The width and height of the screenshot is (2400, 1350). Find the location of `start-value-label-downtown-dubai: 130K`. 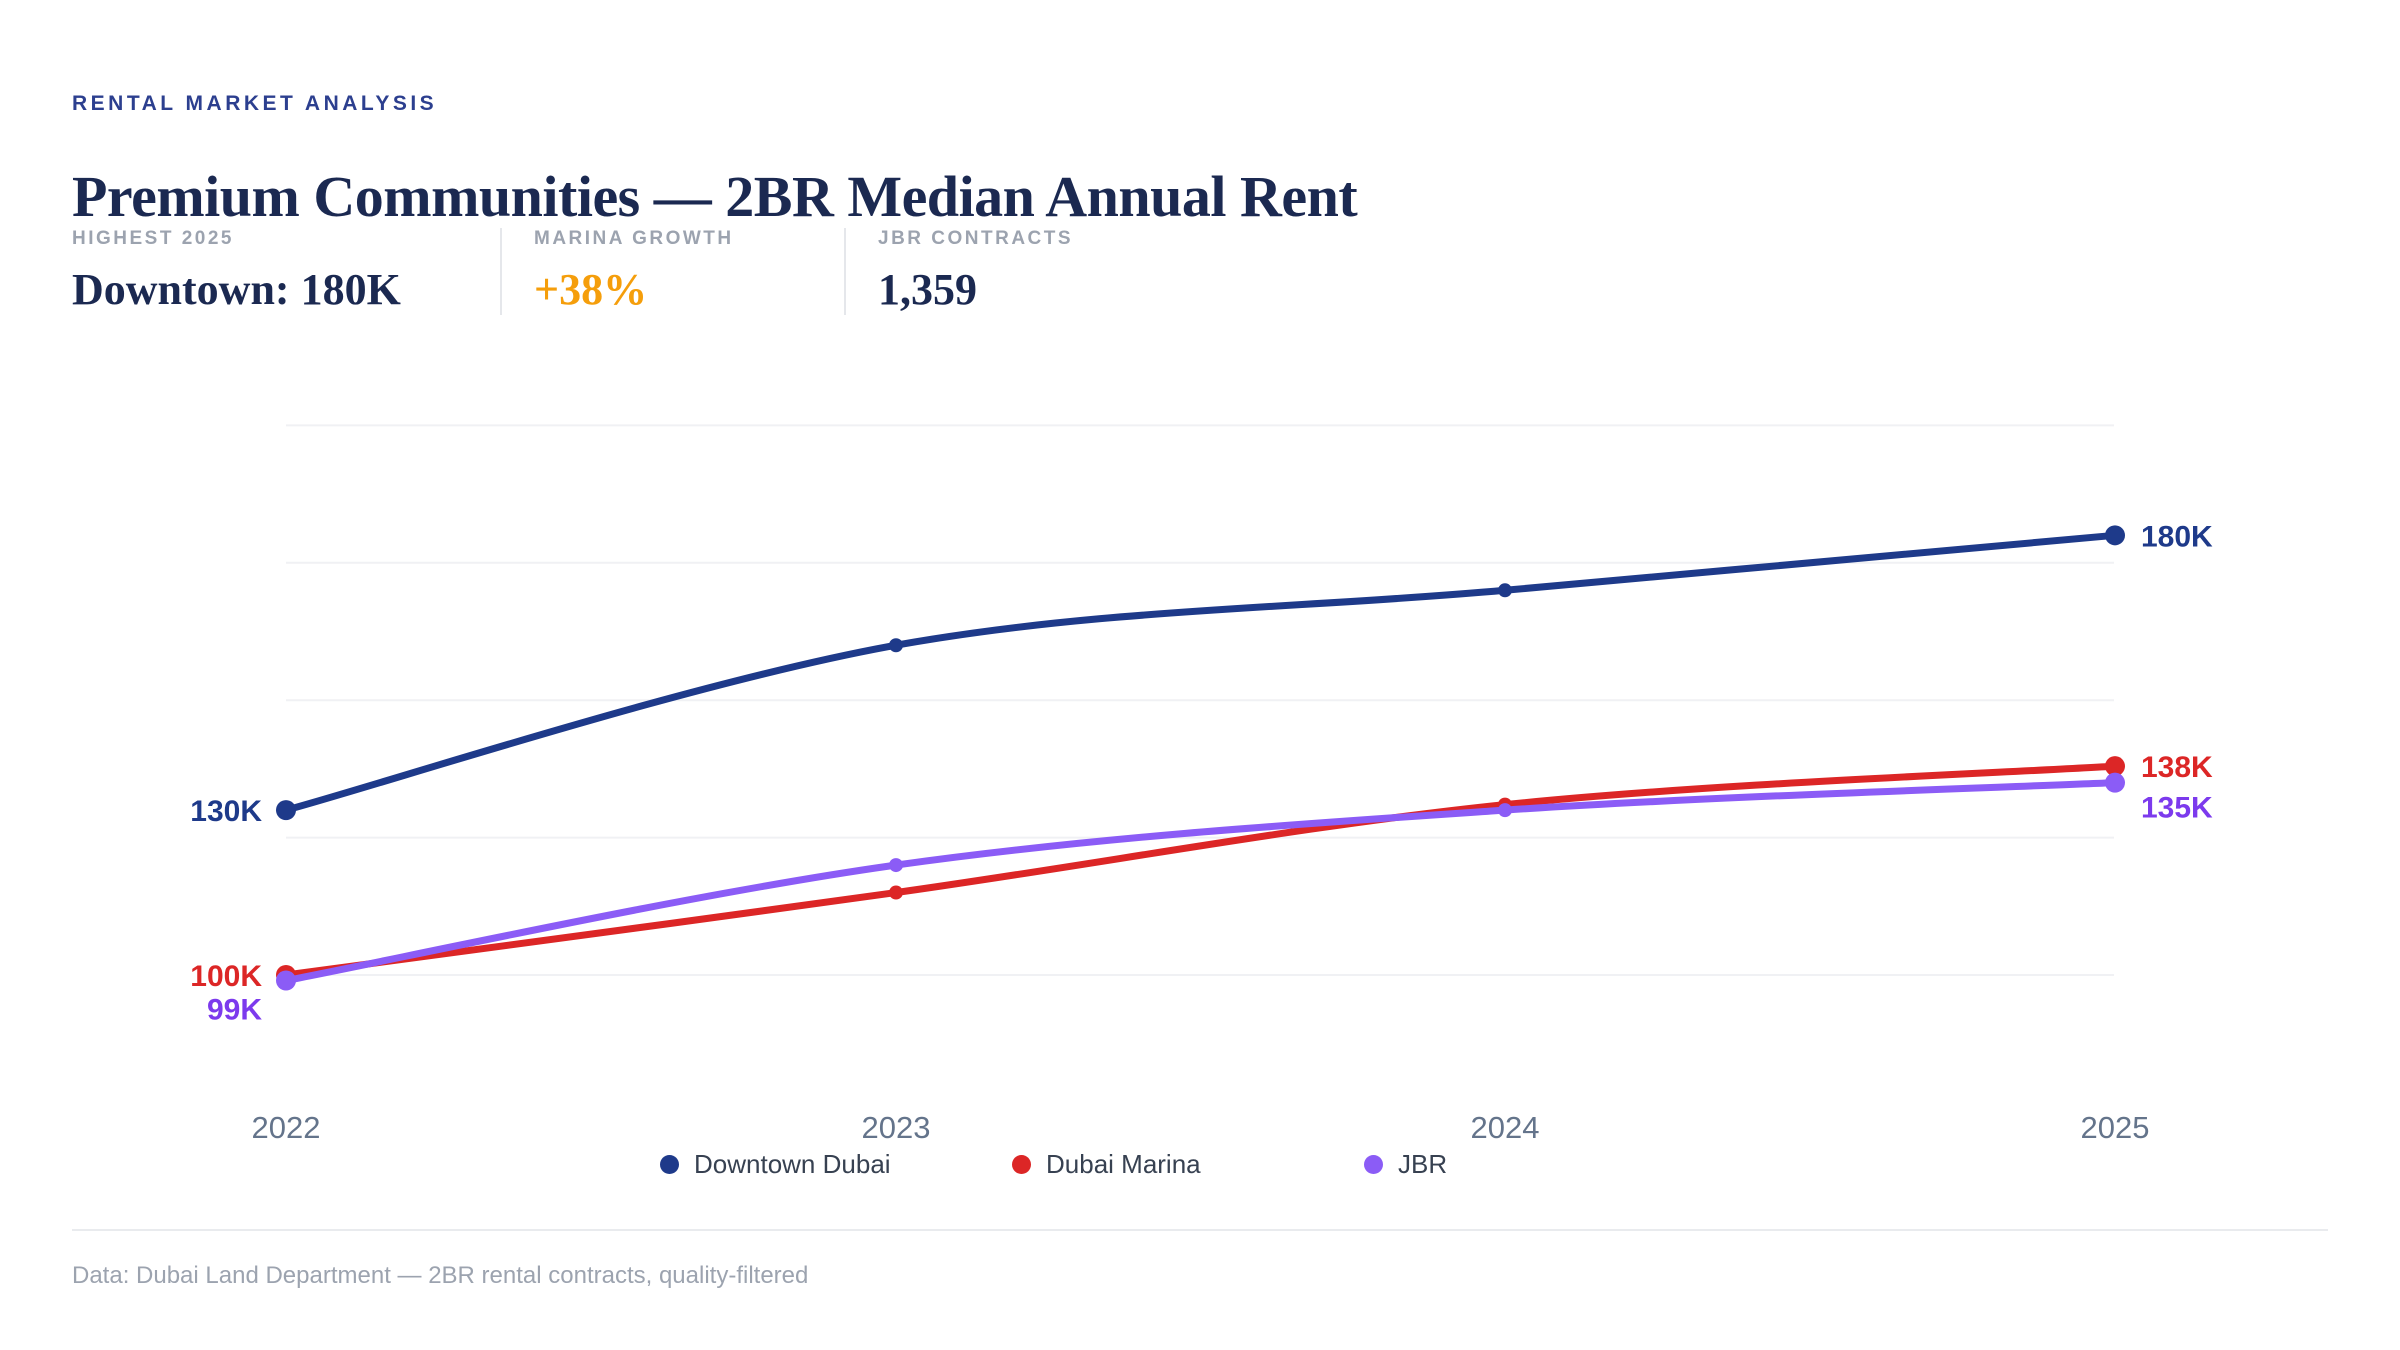

start-value-label-downtown-dubai: 130K is located at coordinates (226, 811).